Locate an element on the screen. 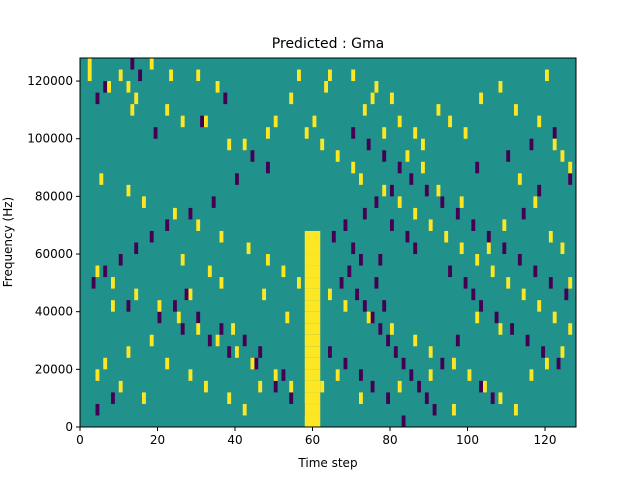 Image resolution: width=640 pixels, height=484 pixels. x-axis-label: Time step is located at coordinates (327, 463).